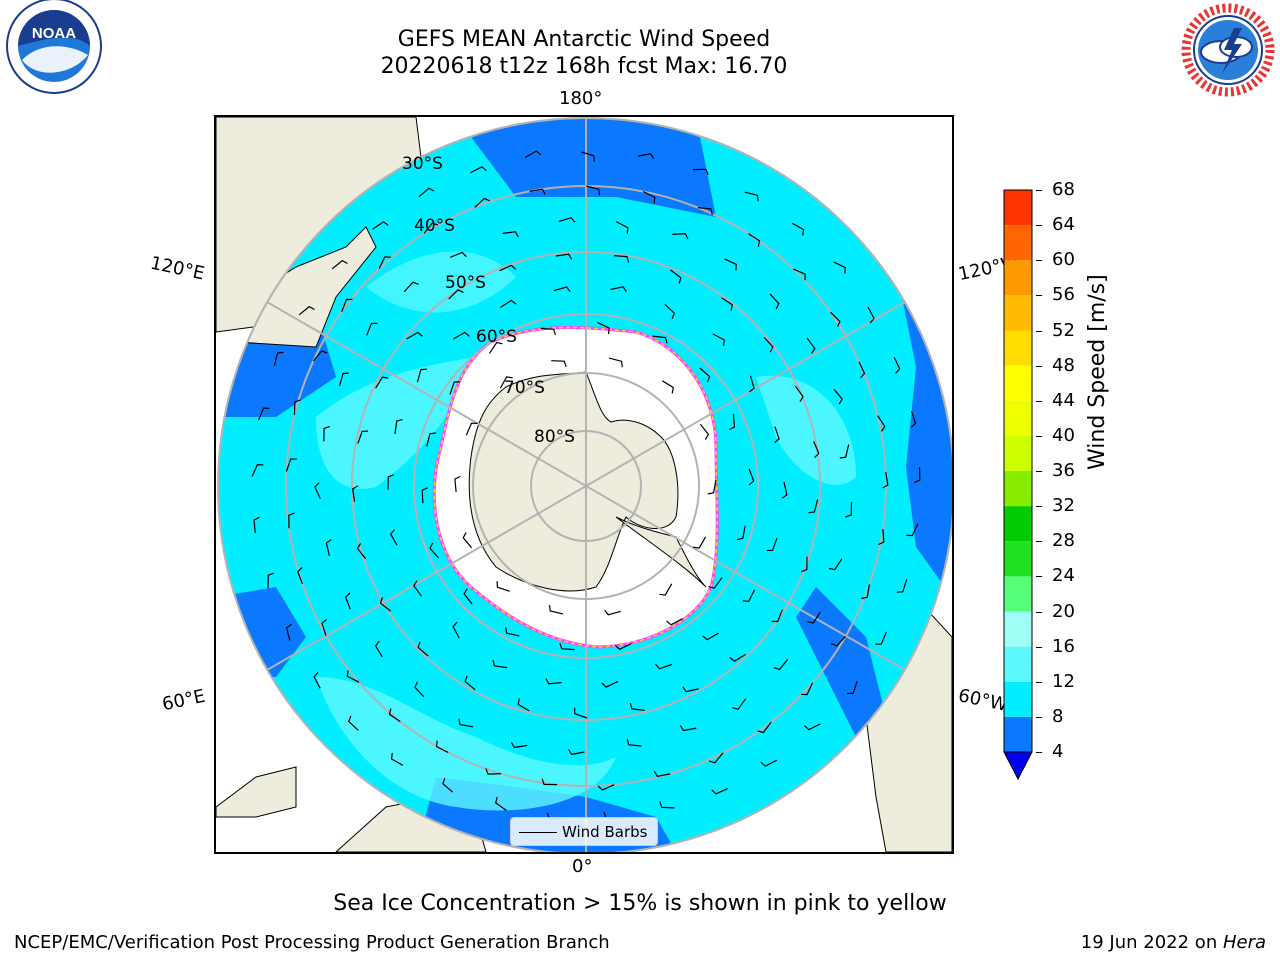 This screenshot has width=1280, height=960. Describe the element at coordinates (582, 866) in the screenshot. I see `lon-label-0: 0°` at that location.